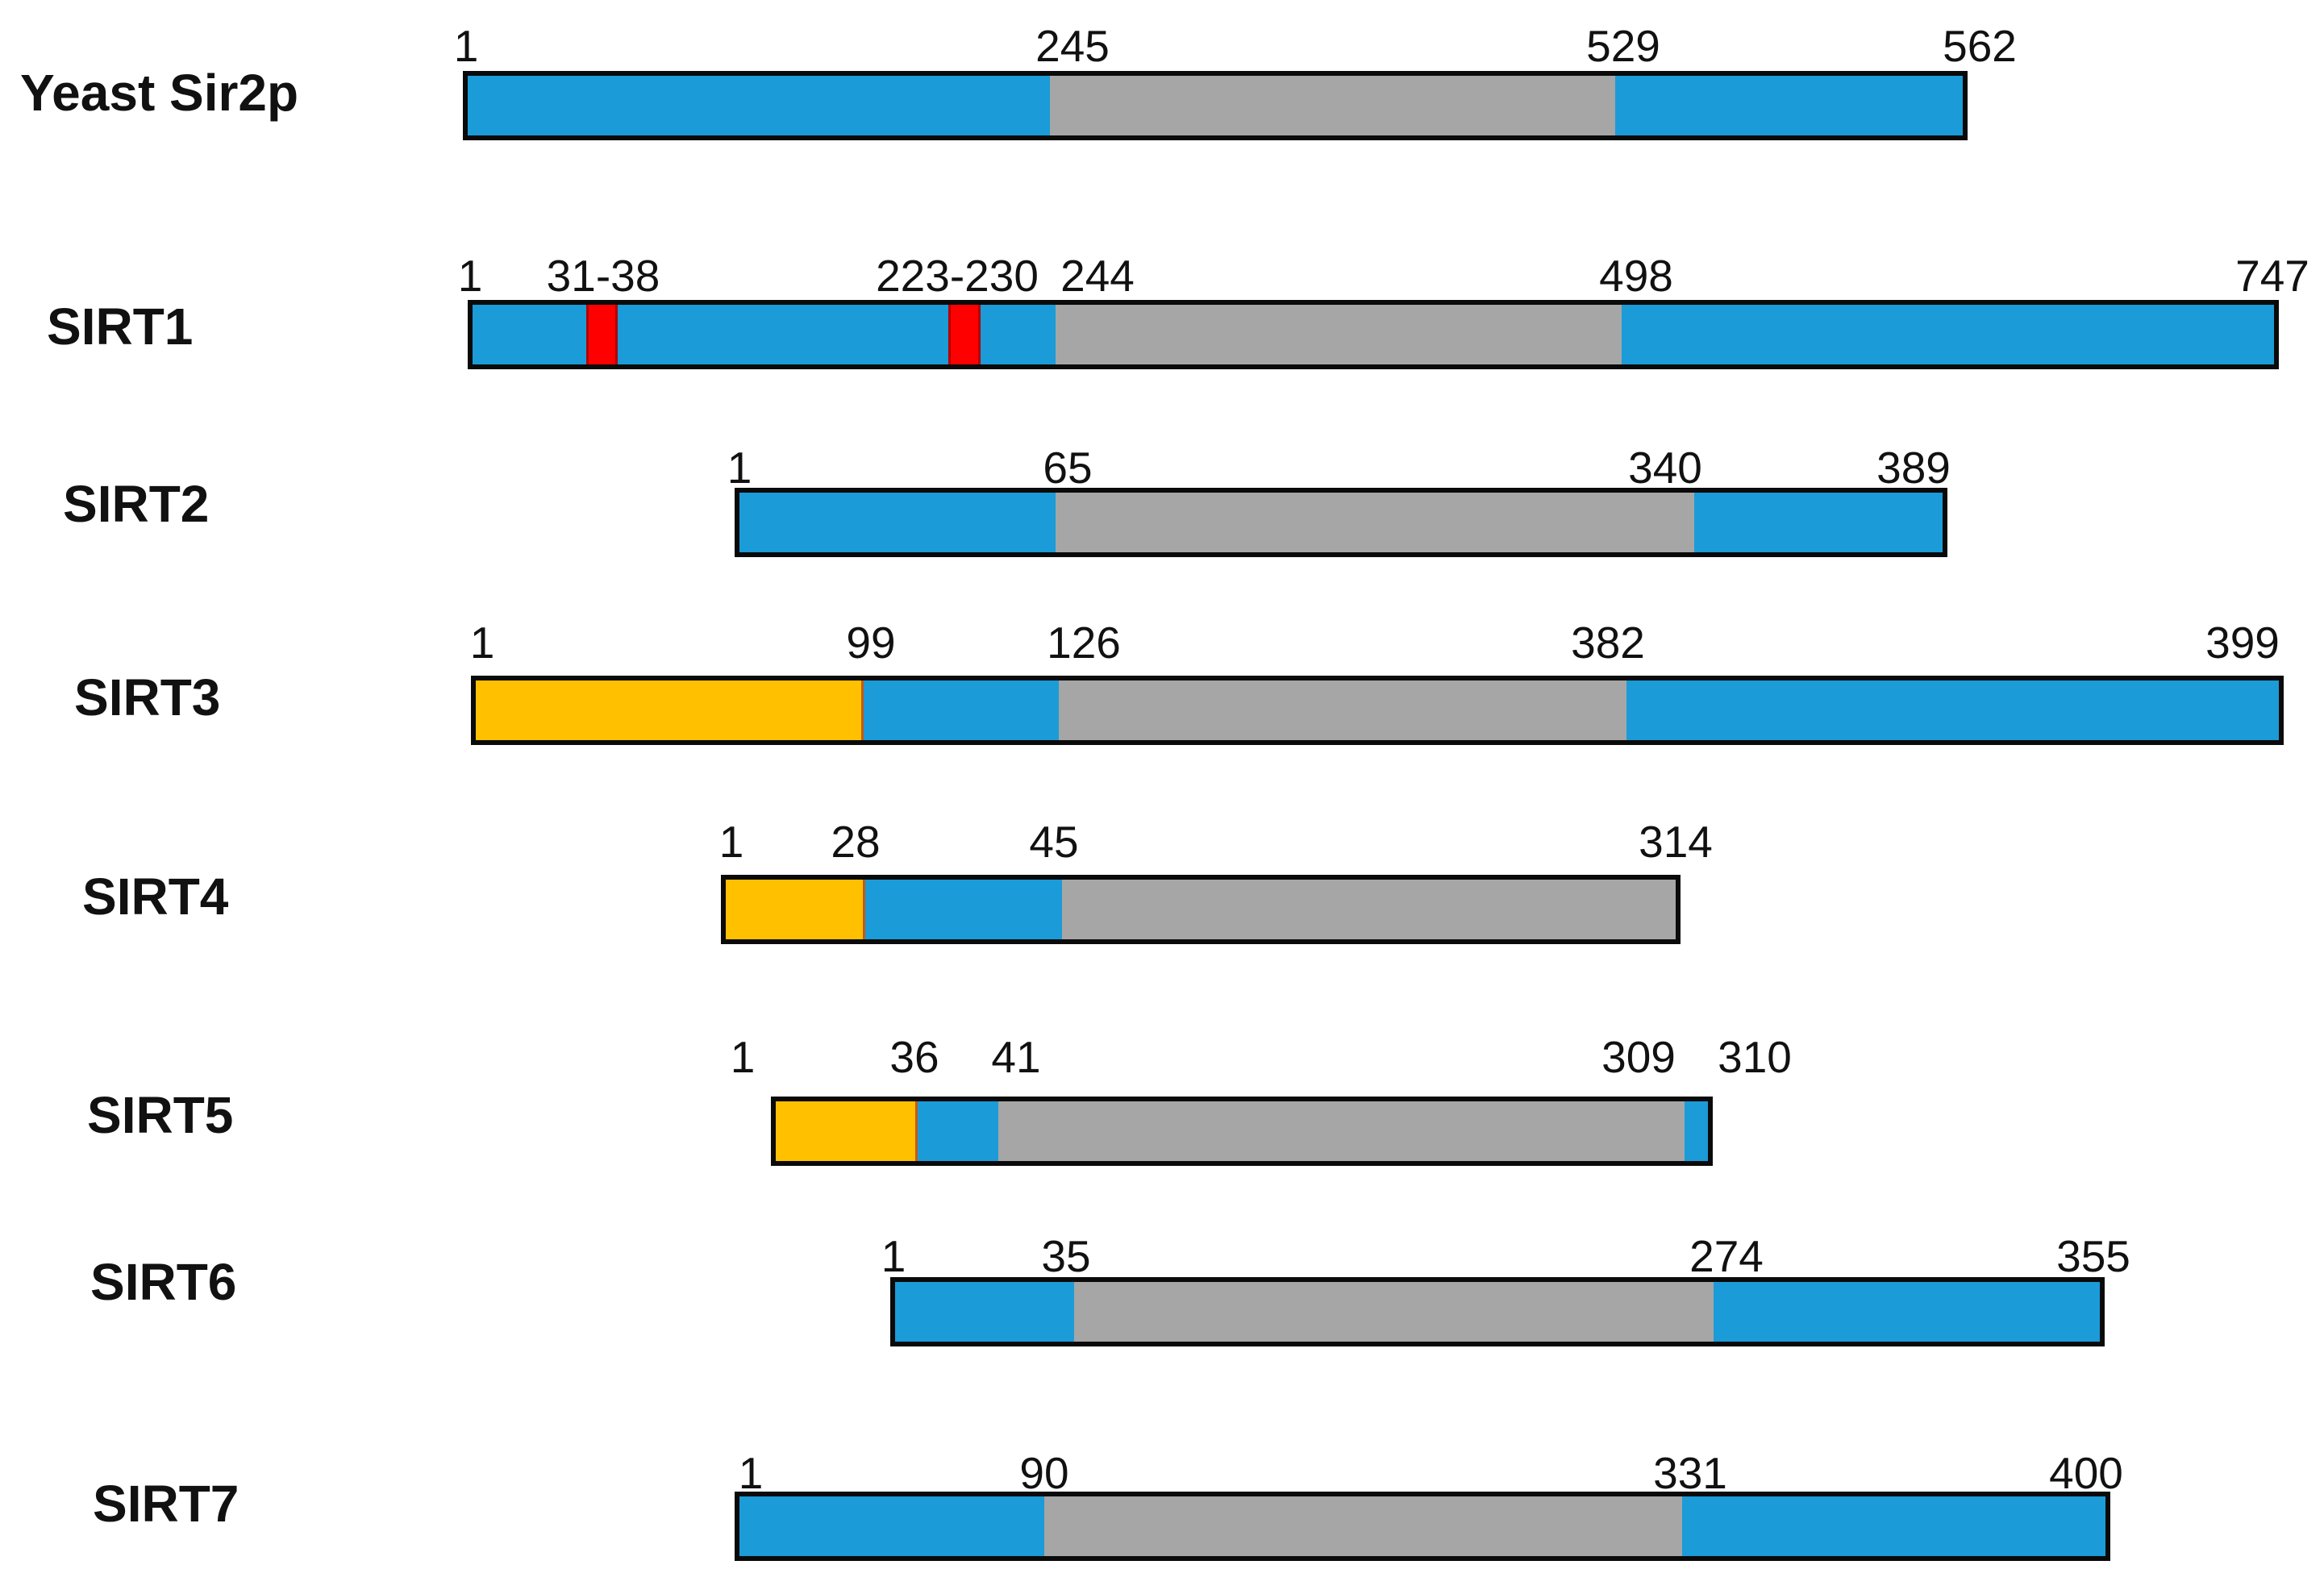 This screenshot has height=1594, width=2324. What do you see at coordinates (1084, 643) in the screenshot?
I see `position-label: 126` at bounding box center [1084, 643].